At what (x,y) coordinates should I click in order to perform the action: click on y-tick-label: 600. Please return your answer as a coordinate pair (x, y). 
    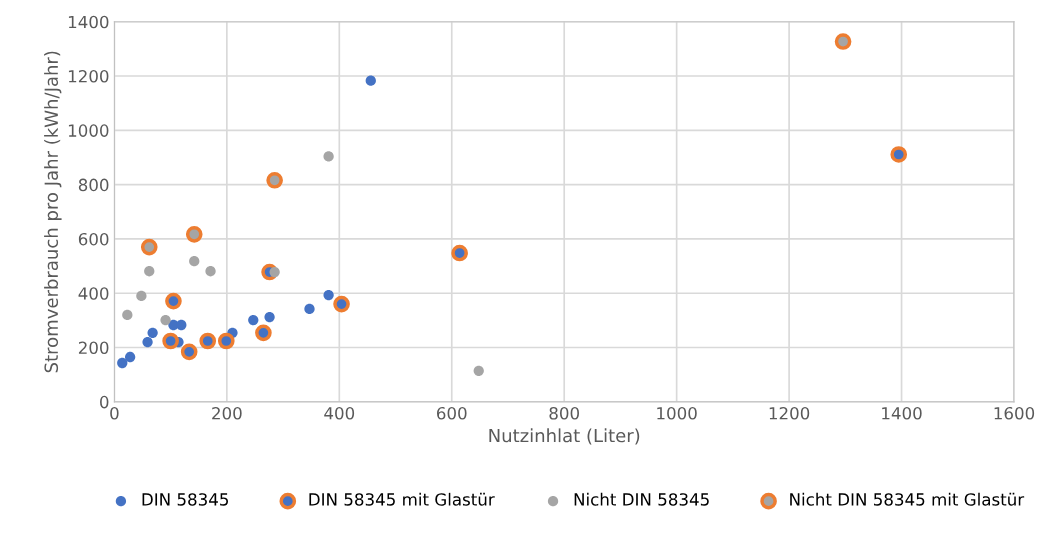
    Looking at the image, I should click on (93, 239).